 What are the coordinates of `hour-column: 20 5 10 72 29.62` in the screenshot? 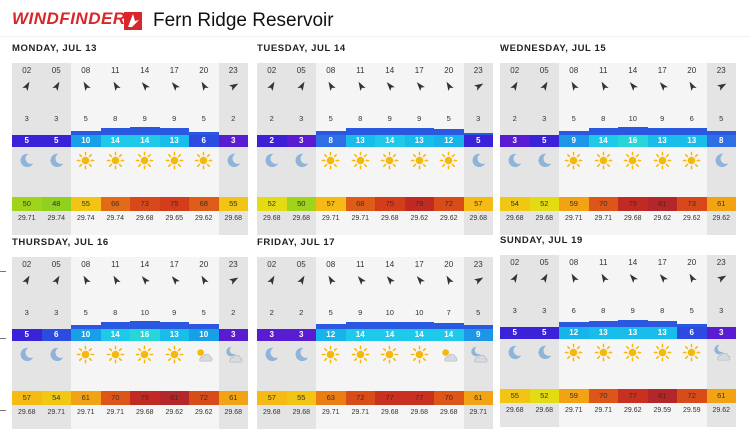 It's located at (204, 343).